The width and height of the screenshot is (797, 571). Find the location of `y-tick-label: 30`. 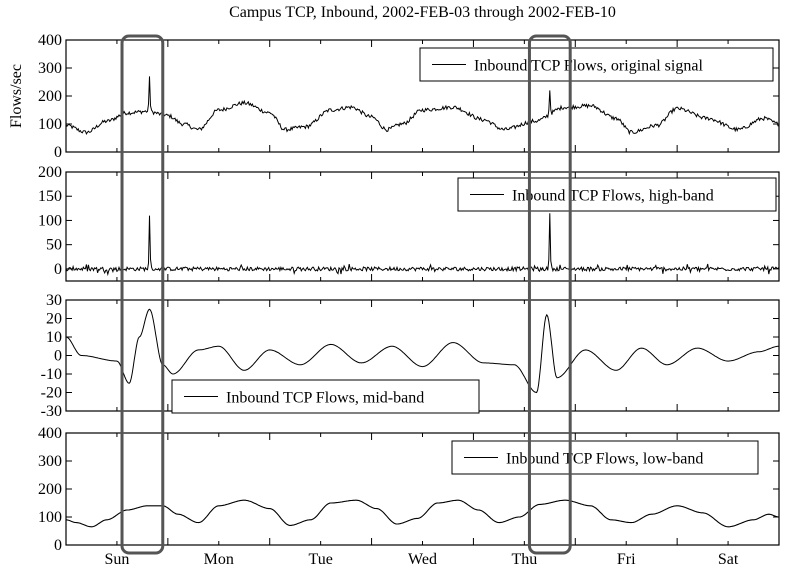

y-tick-label: 30 is located at coordinates (54, 300).